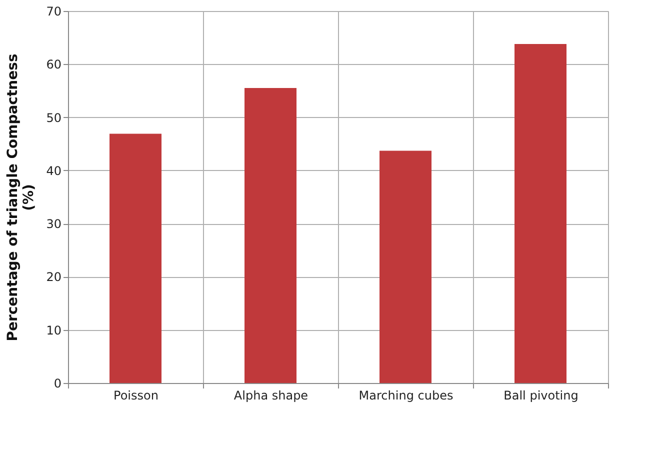 Image resolution: width=659 pixels, height=456 pixels. What do you see at coordinates (54, 330) in the screenshot?
I see `y-tick-label: 10` at bounding box center [54, 330].